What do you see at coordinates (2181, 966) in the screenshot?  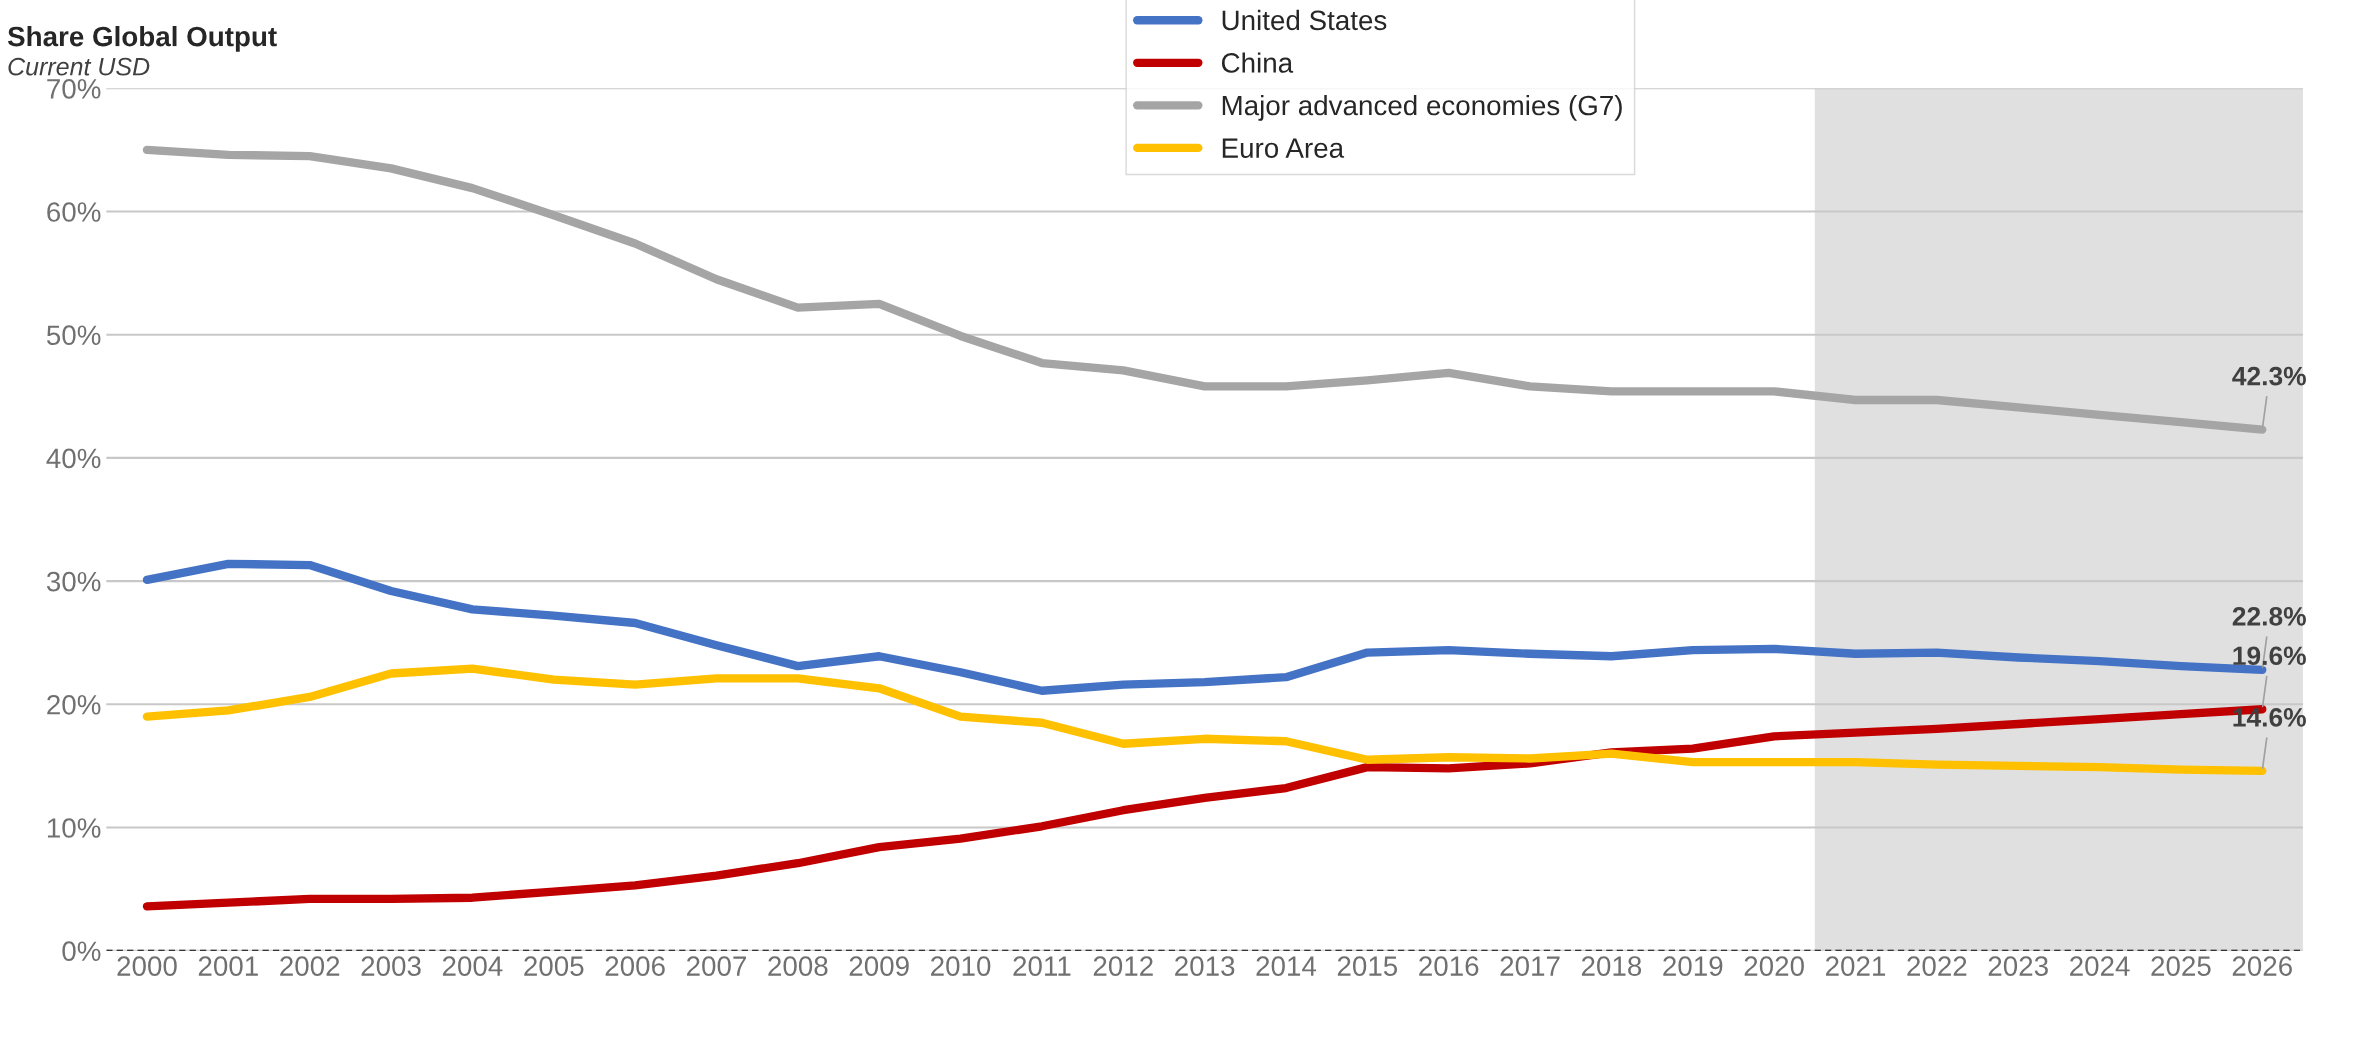 I see `x-tick-label: 2025` at bounding box center [2181, 966].